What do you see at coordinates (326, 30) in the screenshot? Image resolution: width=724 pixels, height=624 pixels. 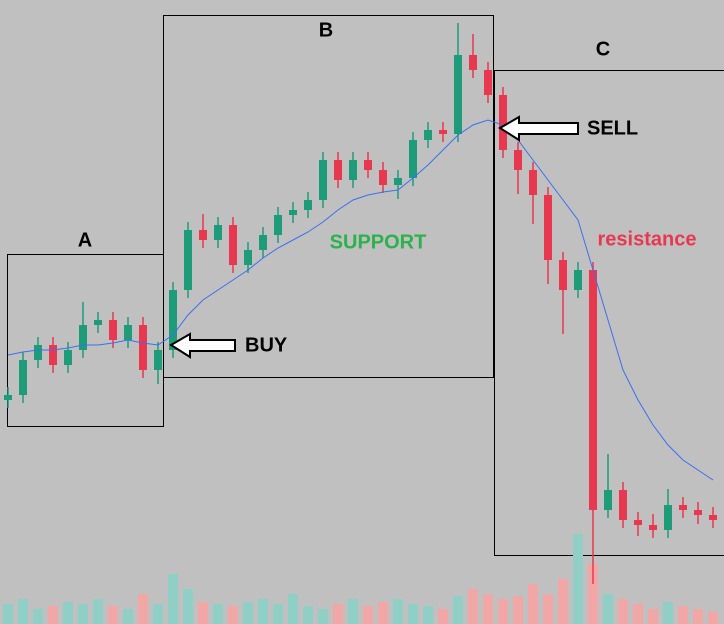 I see `zone-label: B` at bounding box center [326, 30].